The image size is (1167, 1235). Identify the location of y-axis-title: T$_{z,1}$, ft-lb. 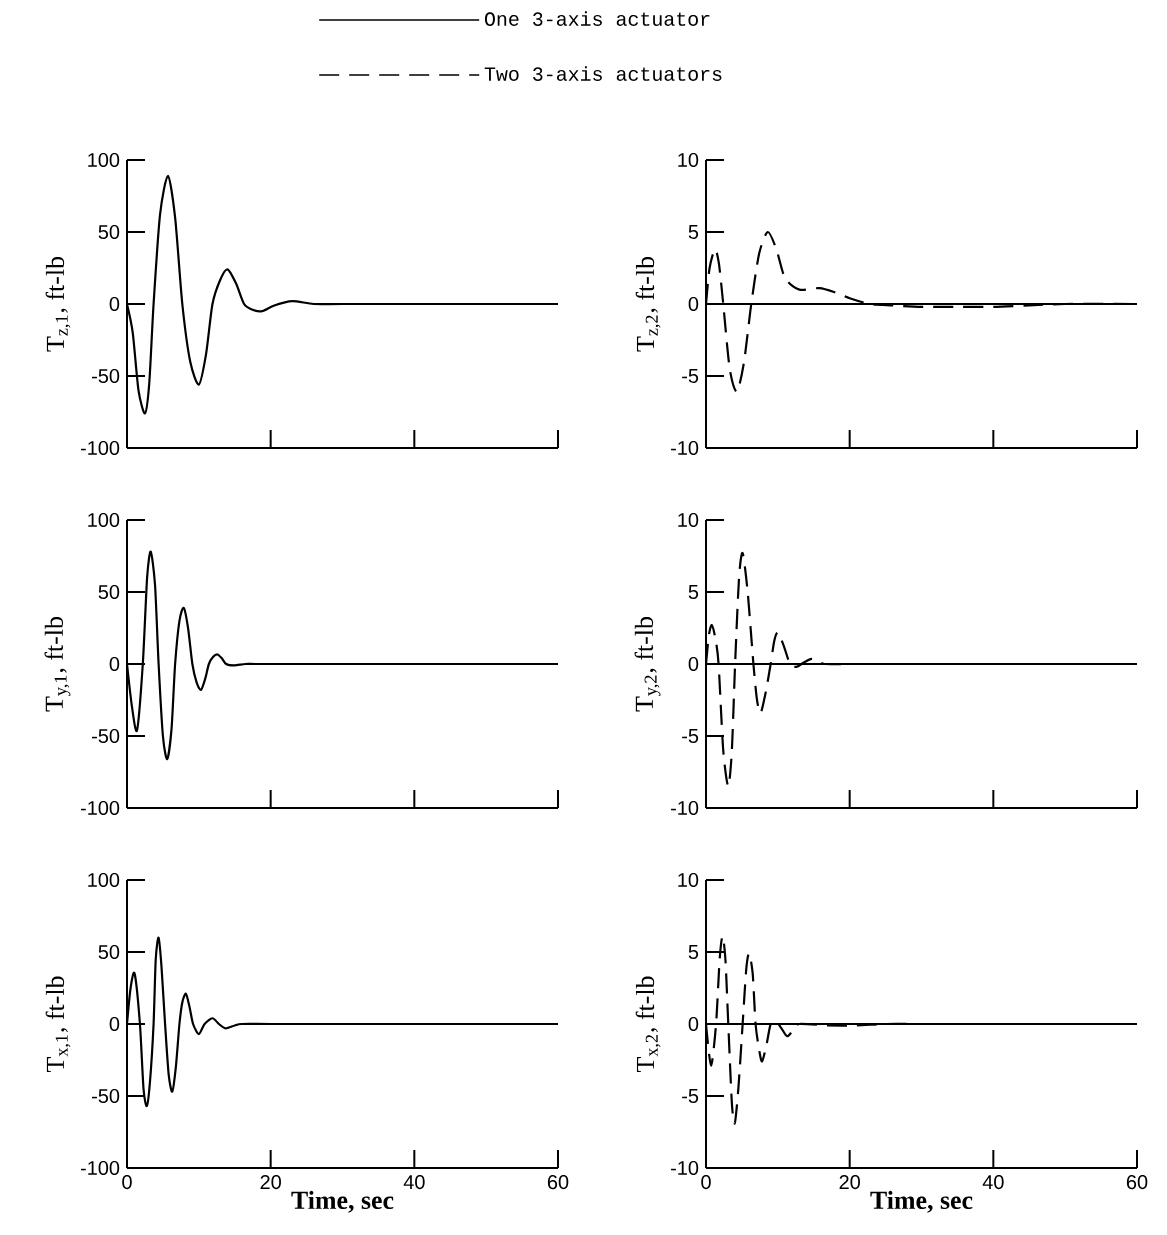
(58, 304).